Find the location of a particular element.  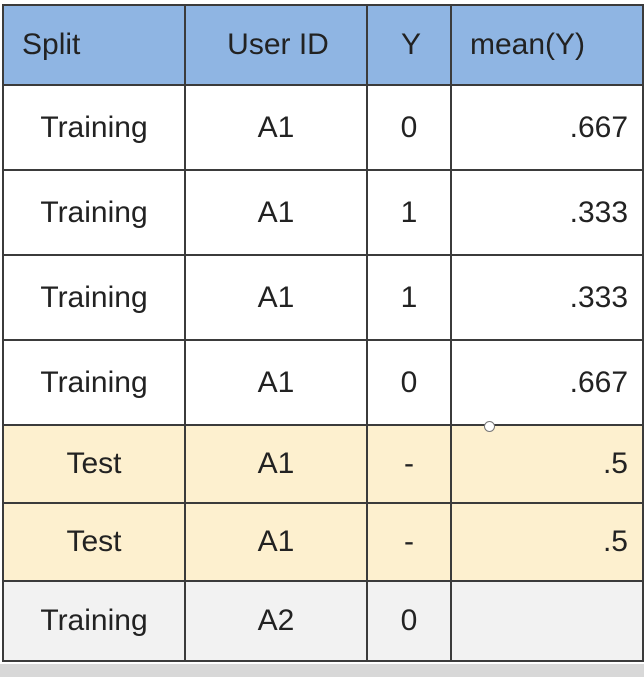

header-y: Y is located at coordinates (409, 45).